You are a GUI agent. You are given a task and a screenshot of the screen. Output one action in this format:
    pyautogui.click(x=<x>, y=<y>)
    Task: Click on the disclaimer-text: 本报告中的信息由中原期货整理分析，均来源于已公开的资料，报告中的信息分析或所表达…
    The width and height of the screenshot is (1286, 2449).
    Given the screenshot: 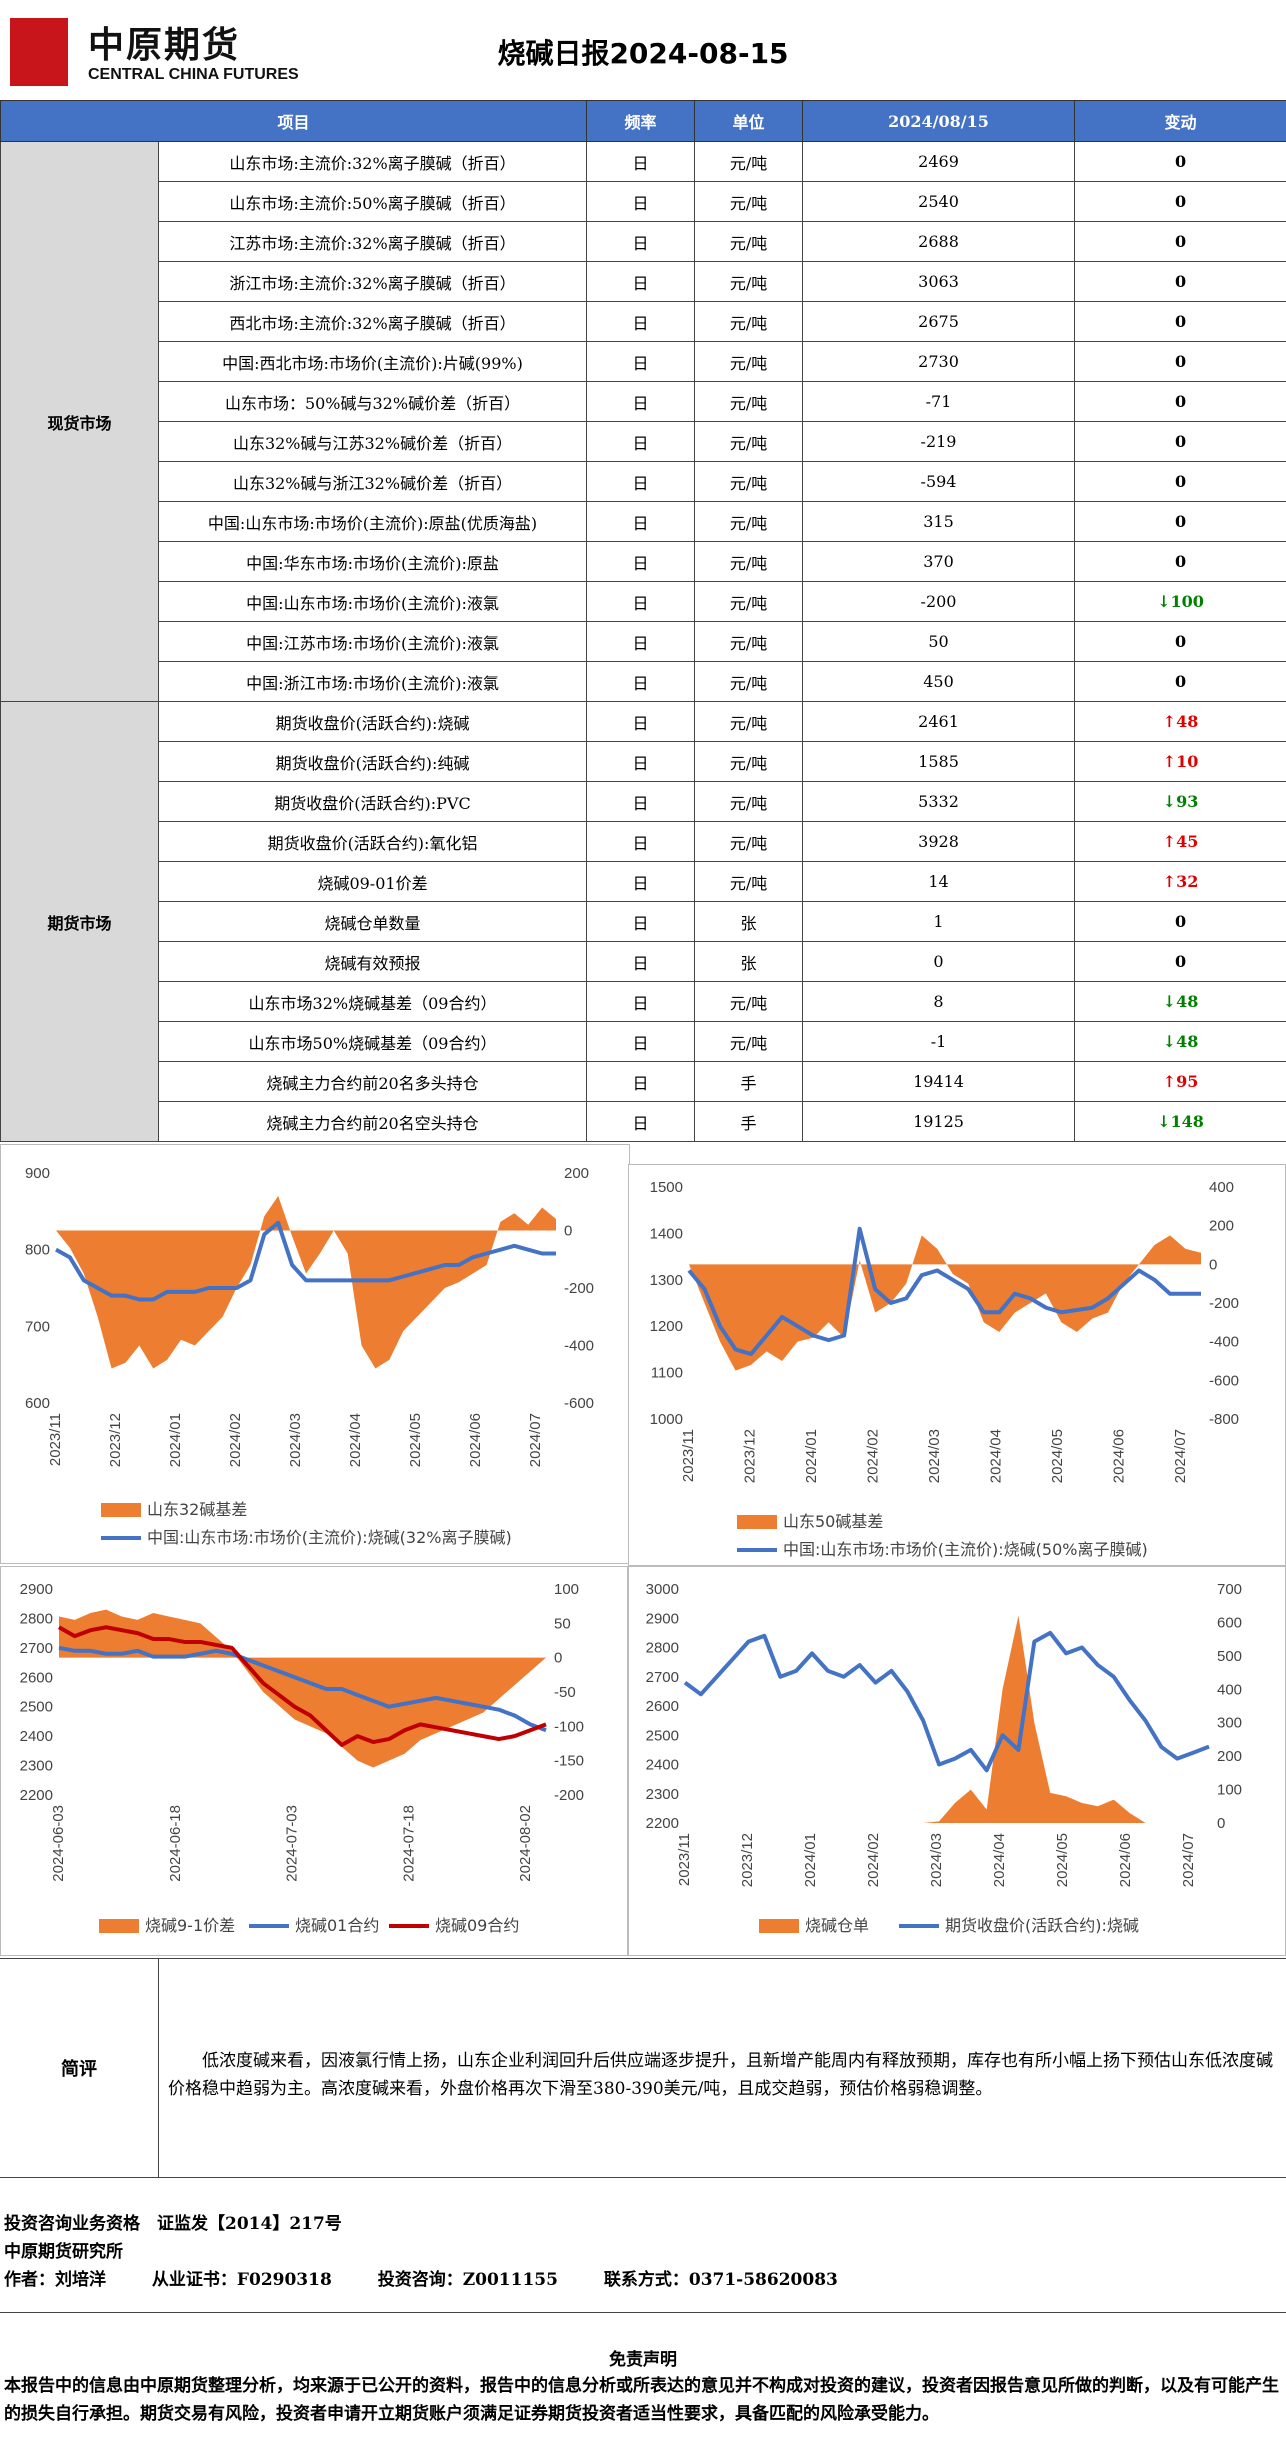 What is the action you would take?
    pyautogui.click(x=641, y=2400)
    